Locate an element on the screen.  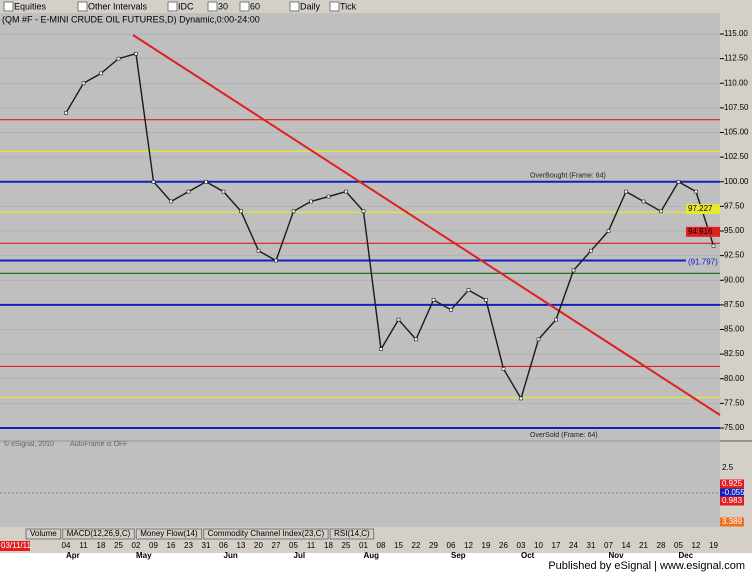
toolbar-label: IDC is located at coordinates (186, 6).